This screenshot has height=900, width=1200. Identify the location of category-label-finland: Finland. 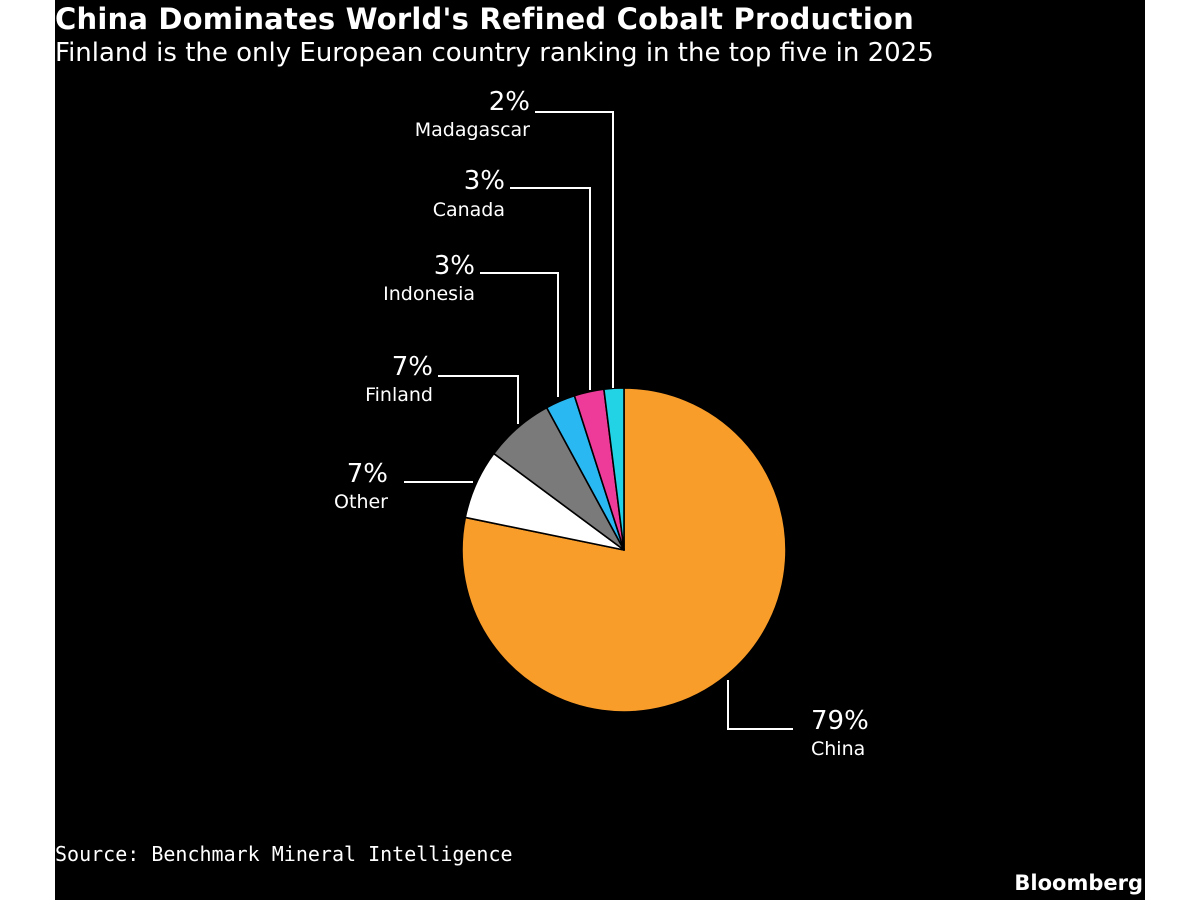
(399, 395).